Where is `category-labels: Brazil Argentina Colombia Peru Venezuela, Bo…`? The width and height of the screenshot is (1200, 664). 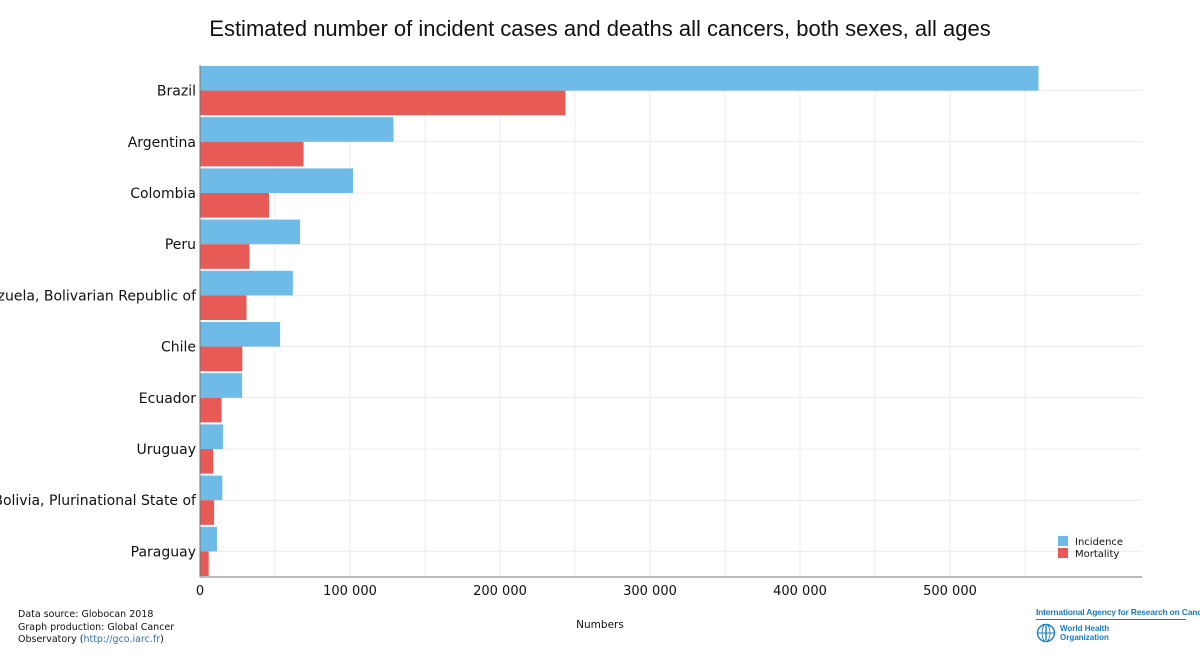 category-labels: Brazil Argentina Colombia Peru Venezuela, Bo… is located at coordinates (98, 322).